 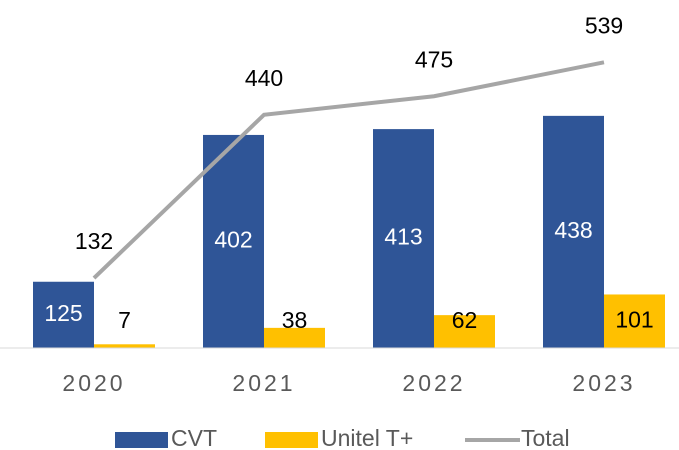 What do you see at coordinates (603, 383) in the screenshot?
I see `x-tick-label: 2023` at bounding box center [603, 383].